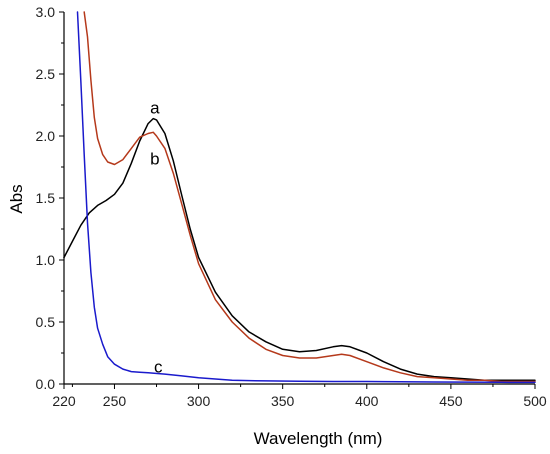  What do you see at coordinates (451, 401) in the screenshot?
I see `x-tick-label: 450` at bounding box center [451, 401].